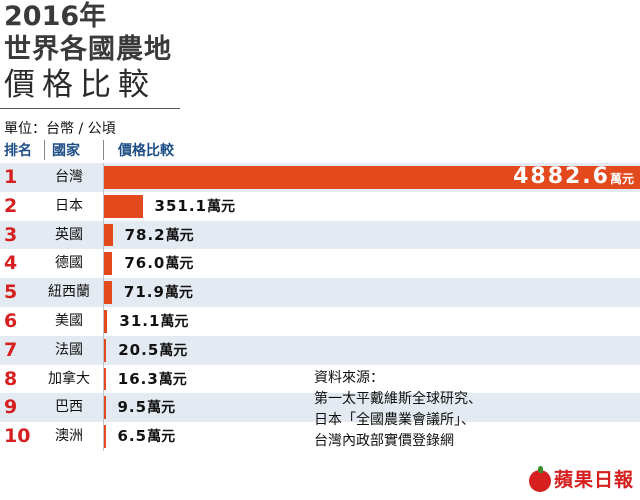 This screenshot has width=640, height=500. I want to click on value-label: 76.0萬元, so click(159, 263).